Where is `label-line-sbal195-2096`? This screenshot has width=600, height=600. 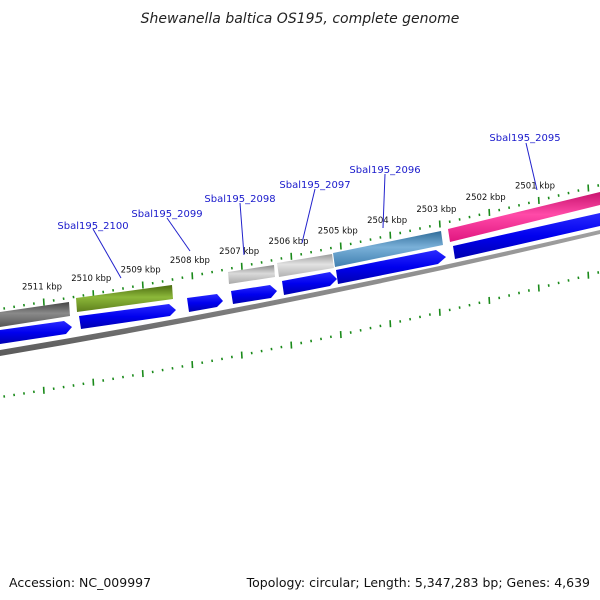 label-line-sbal195-2096 is located at coordinates (384, 201).